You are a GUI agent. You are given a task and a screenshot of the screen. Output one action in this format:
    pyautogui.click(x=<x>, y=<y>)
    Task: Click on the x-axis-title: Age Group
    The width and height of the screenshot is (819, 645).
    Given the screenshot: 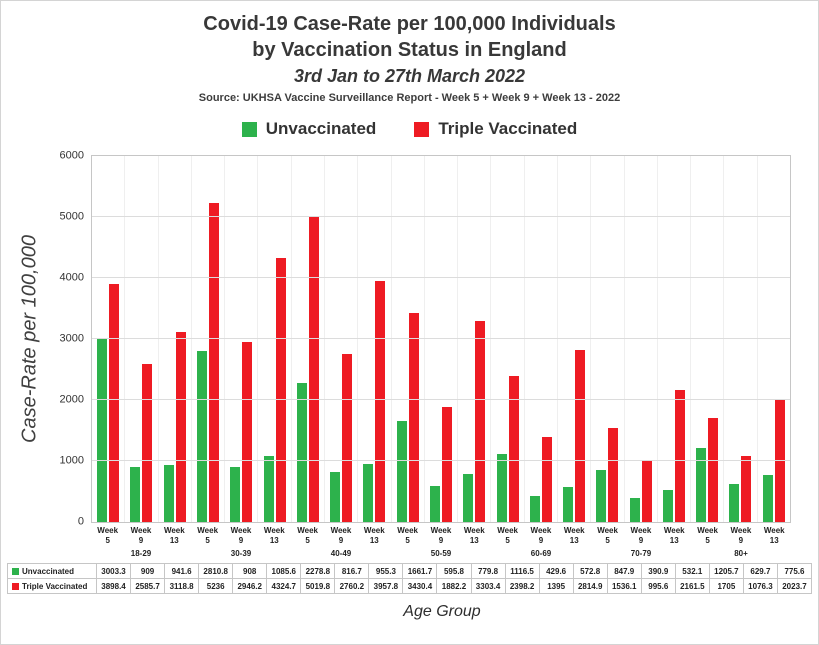 What is the action you would take?
    pyautogui.click(x=442, y=611)
    